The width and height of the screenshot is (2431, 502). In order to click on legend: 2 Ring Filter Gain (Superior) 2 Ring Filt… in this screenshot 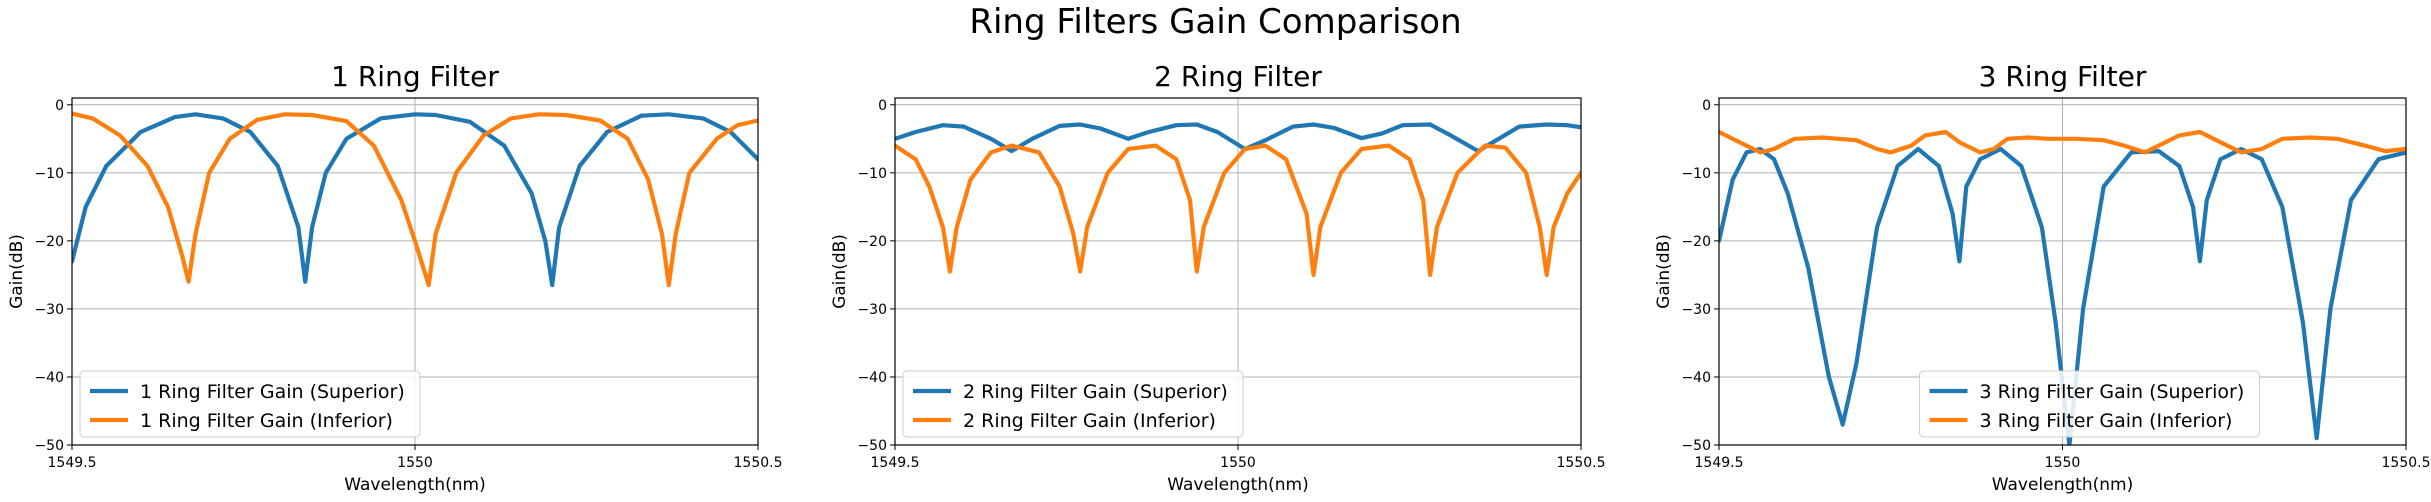, I will do `click(1073, 404)`.